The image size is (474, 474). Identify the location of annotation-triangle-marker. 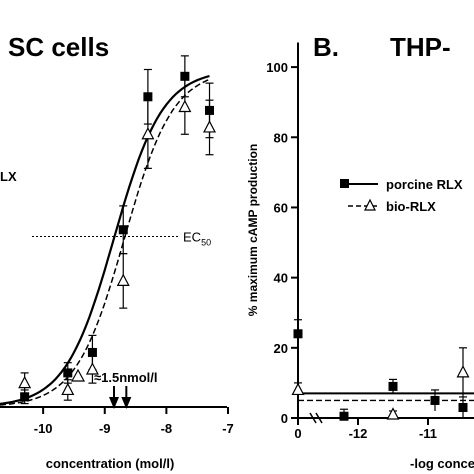
(78, 375).